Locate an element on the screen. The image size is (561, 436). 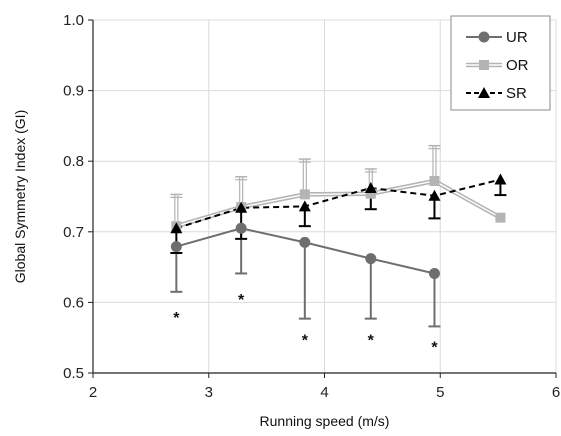
y-tick-label: 0.5 is located at coordinates (73, 373).